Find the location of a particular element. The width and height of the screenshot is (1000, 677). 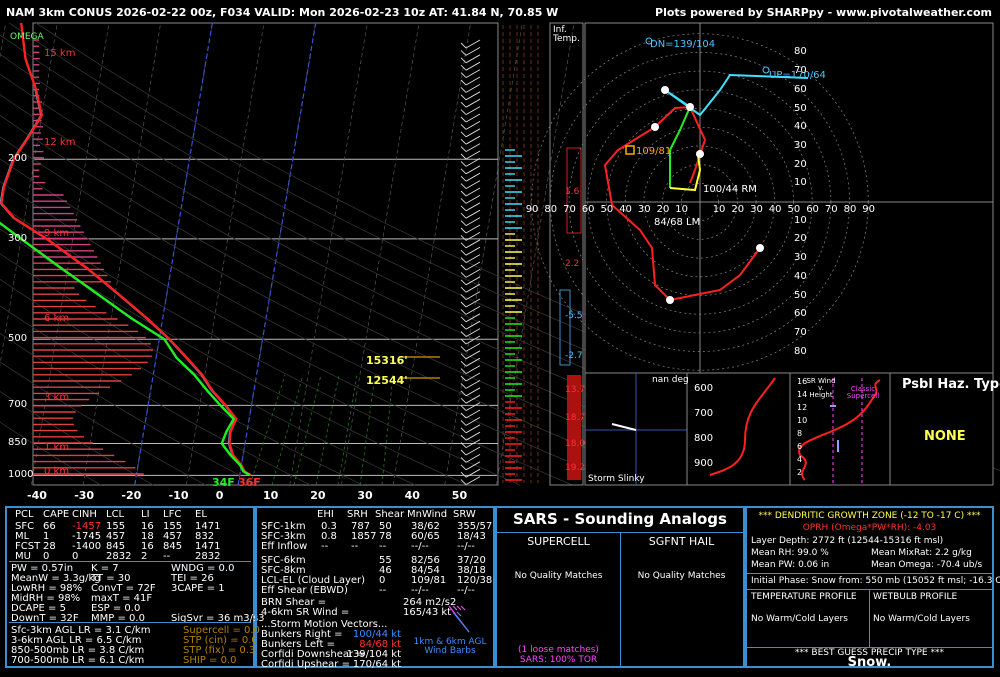

theta-e-tick: 600 is located at coordinates (703, 389).